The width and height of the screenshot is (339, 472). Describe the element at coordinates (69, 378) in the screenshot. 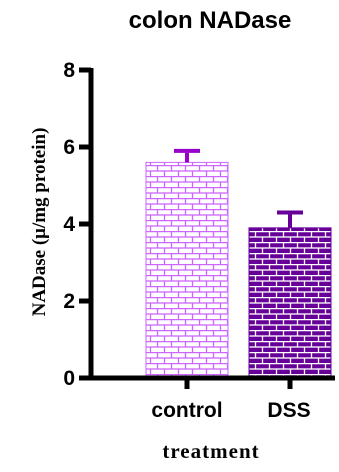

I see `y-tick-label-0: 0` at that location.